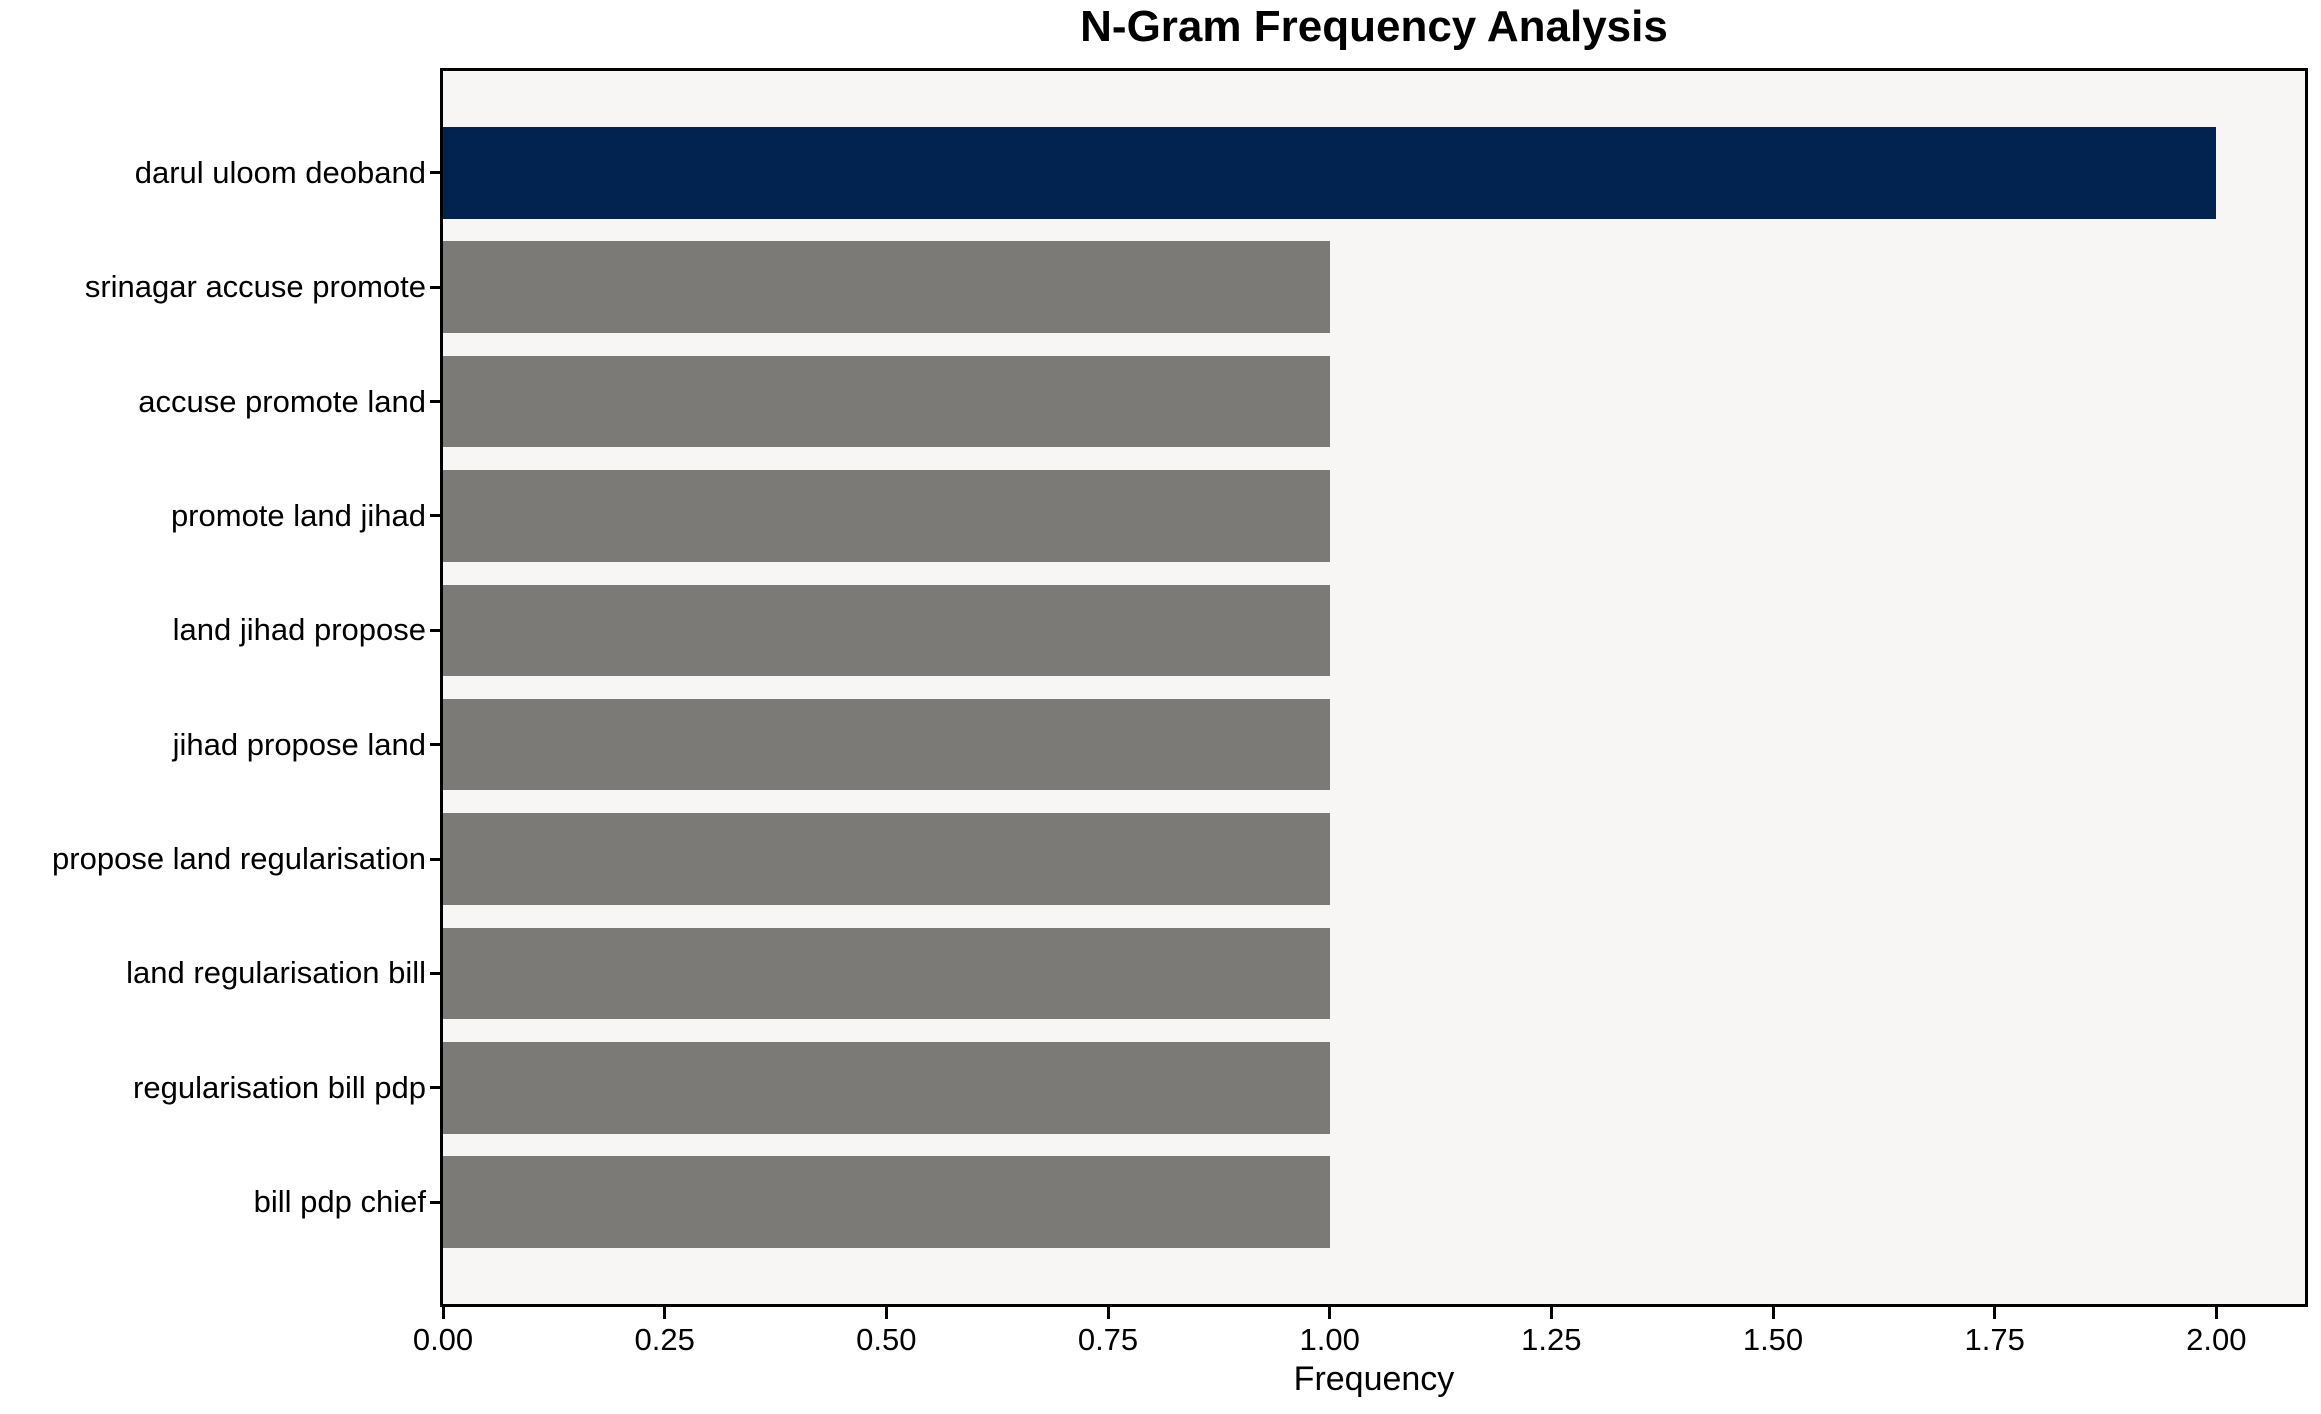  What do you see at coordinates (1994, 1339) in the screenshot?
I see `x-tick-label: 1.75` at bounding box center [1994, 1339].